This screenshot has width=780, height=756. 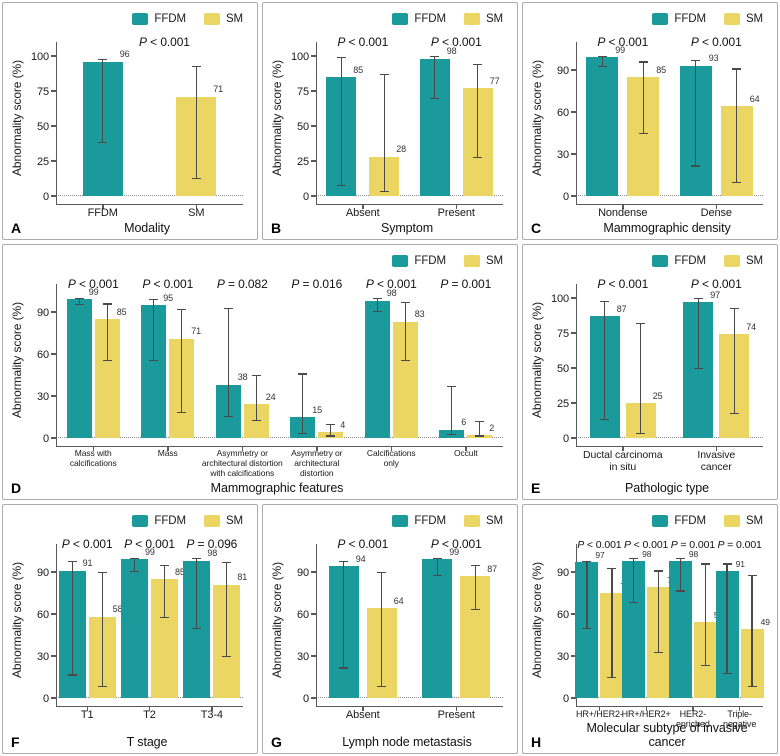 I want to click on p-value: P = 0.082, so click(x=242, y=284).